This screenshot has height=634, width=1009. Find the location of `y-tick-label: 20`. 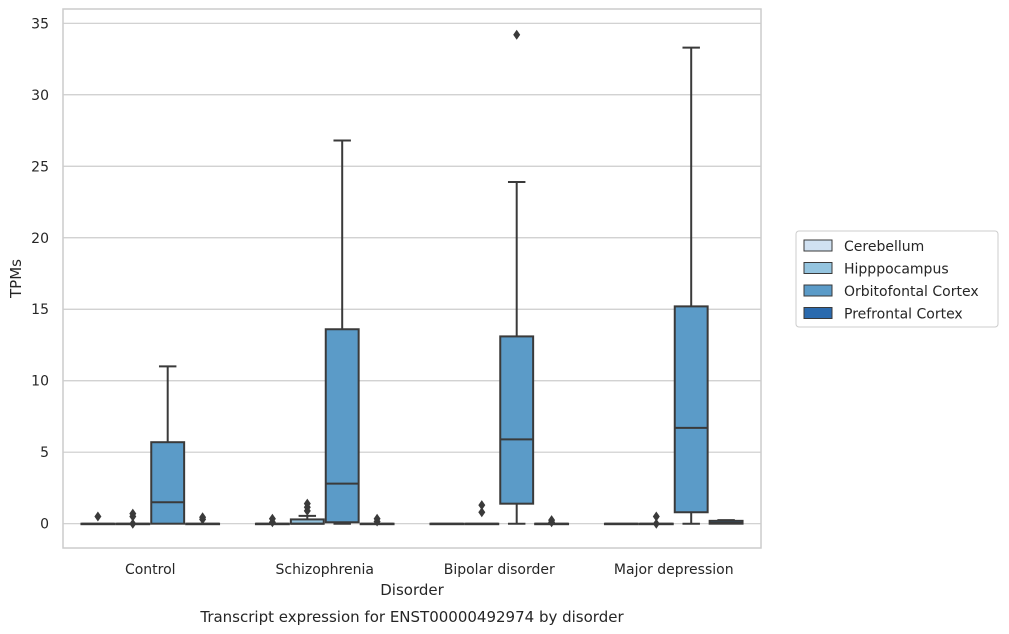

y-tick-label: 20 is located at coordinates (40, 239).